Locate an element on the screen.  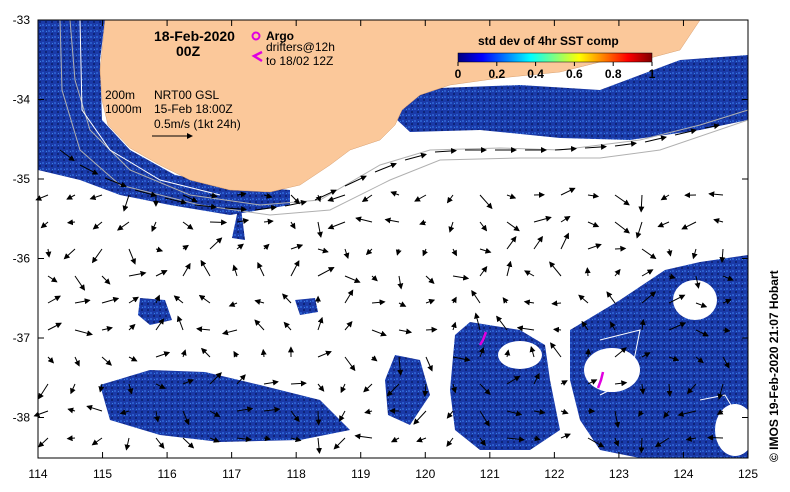
valid-time-label: 15-Feb 18:00Z is located at coordinates (193, 109).